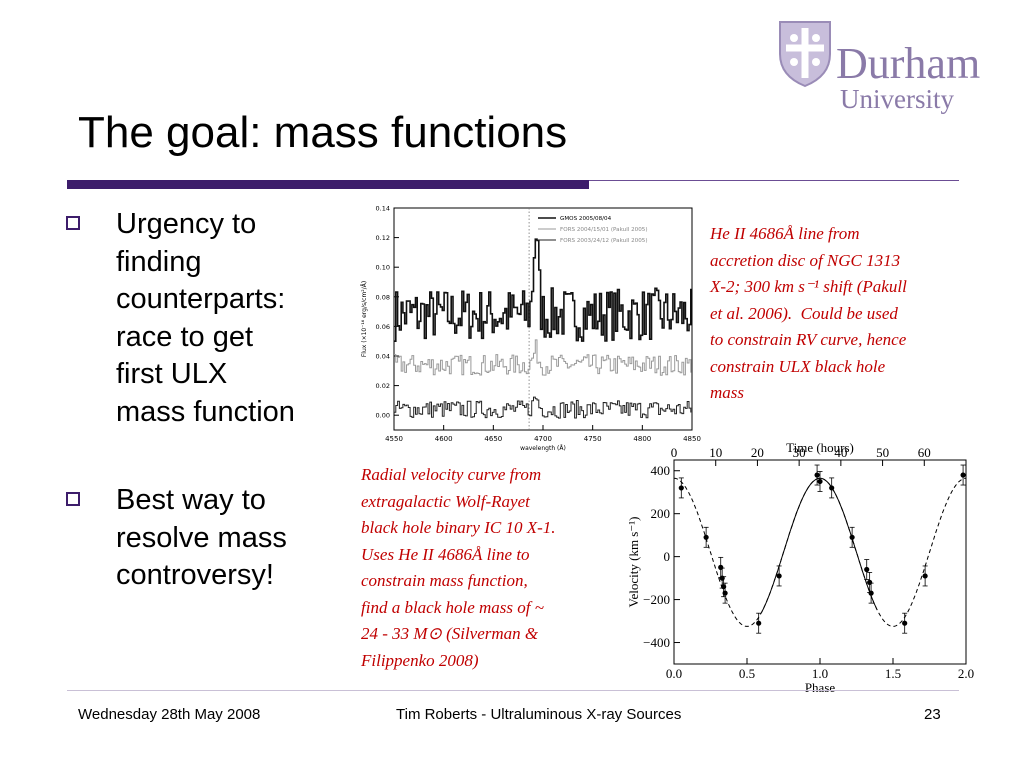  I want to click on y-tick-label: 0.10, so click(383, 268).